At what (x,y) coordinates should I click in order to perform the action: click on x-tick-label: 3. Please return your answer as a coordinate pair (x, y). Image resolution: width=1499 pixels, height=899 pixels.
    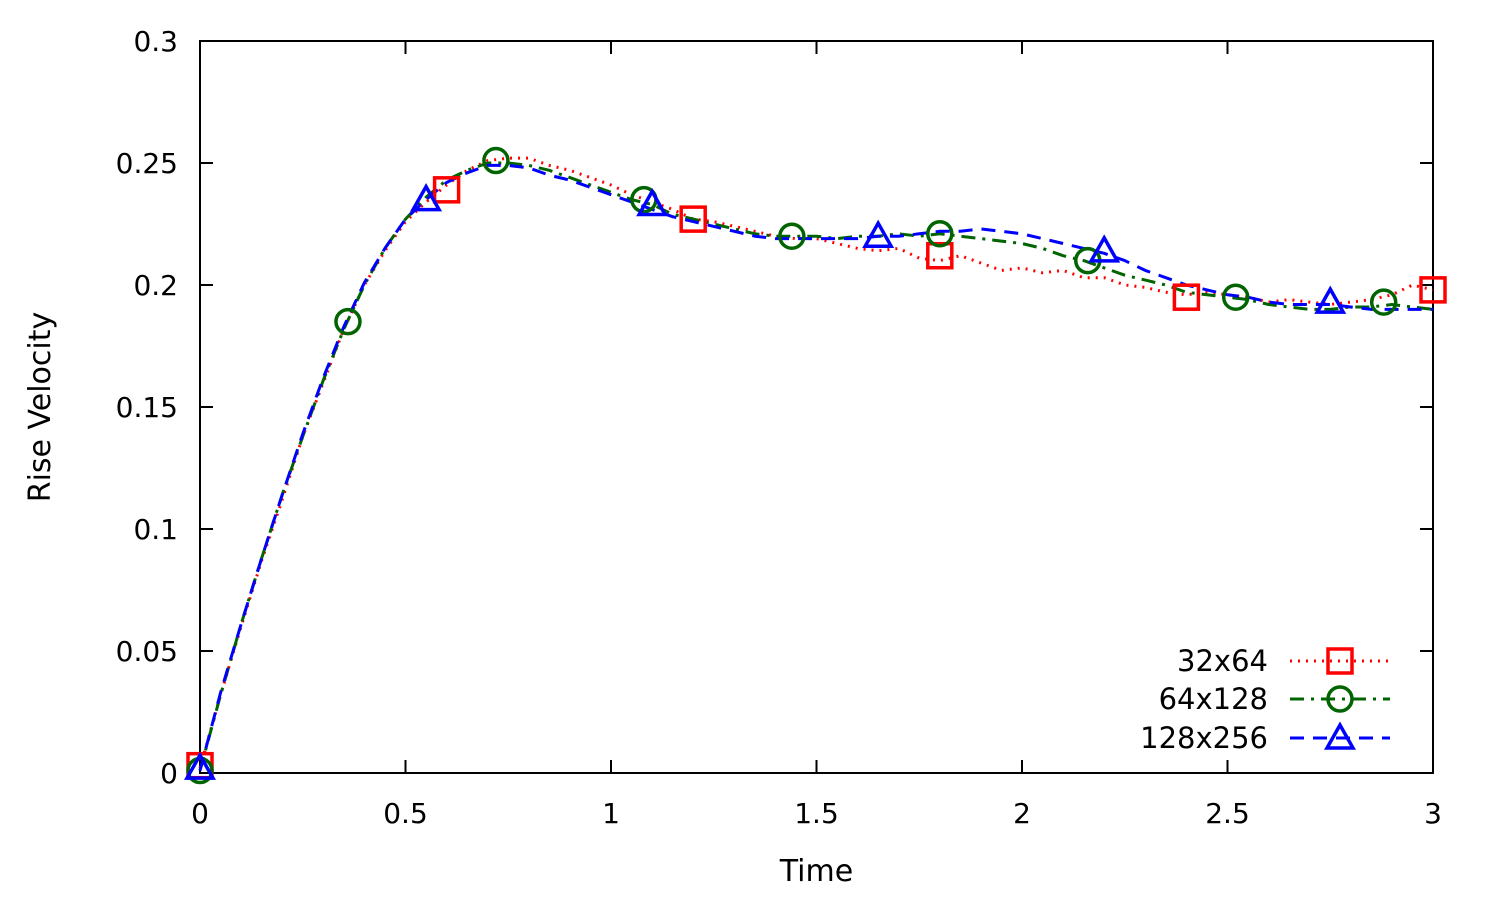
    Looking at the image, I should click on (1433, 813).